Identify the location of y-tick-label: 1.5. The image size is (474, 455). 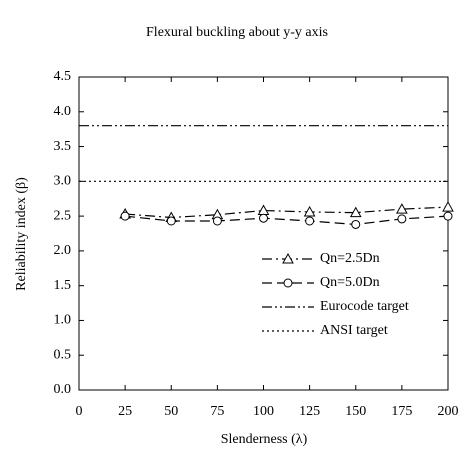
(63, 285).